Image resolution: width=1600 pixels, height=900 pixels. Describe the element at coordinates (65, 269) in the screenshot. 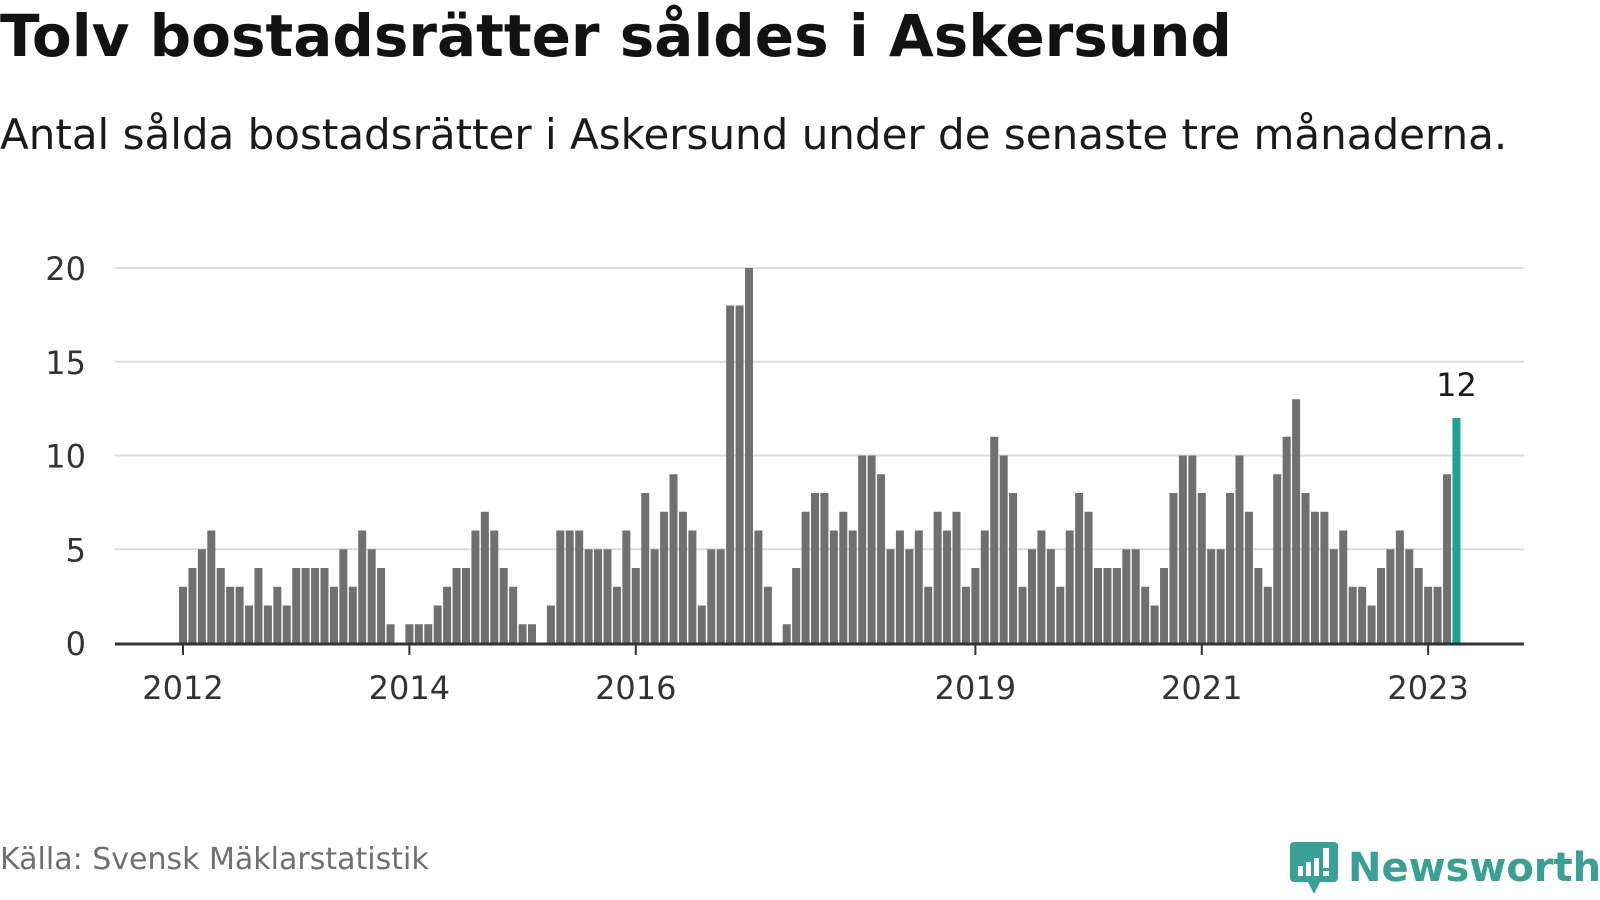

I see `y-tick-label: 20` at that location.